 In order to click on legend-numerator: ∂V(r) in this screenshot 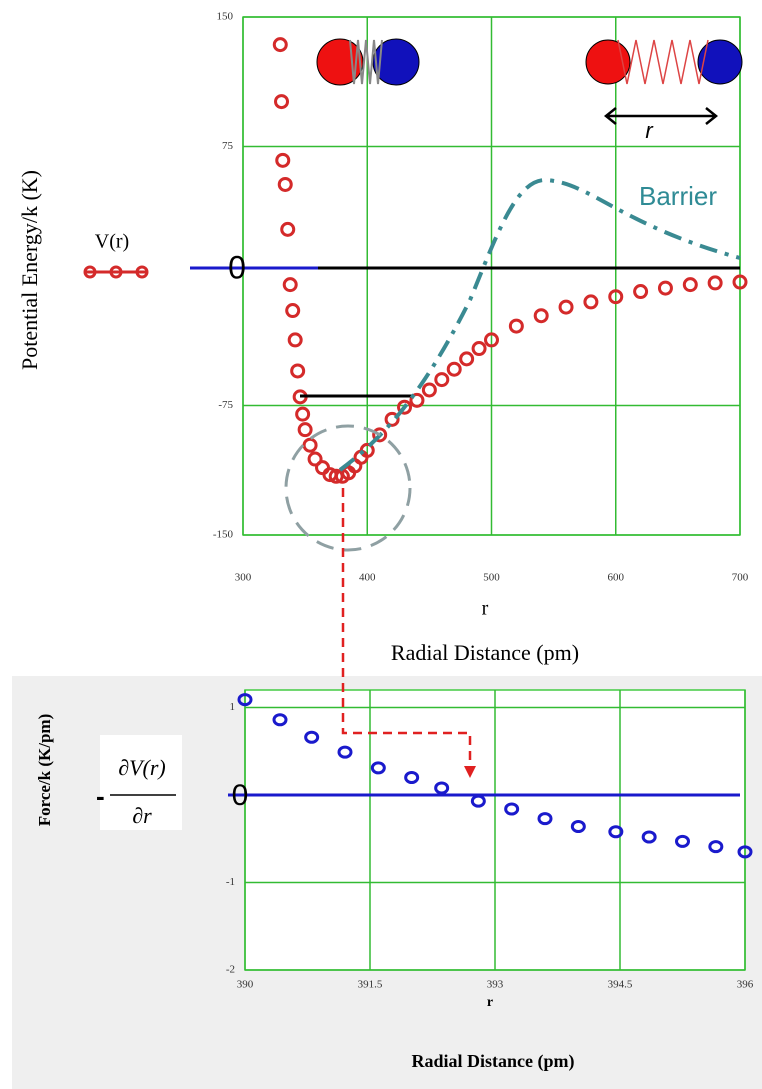, I will do `click(142, 767)`.